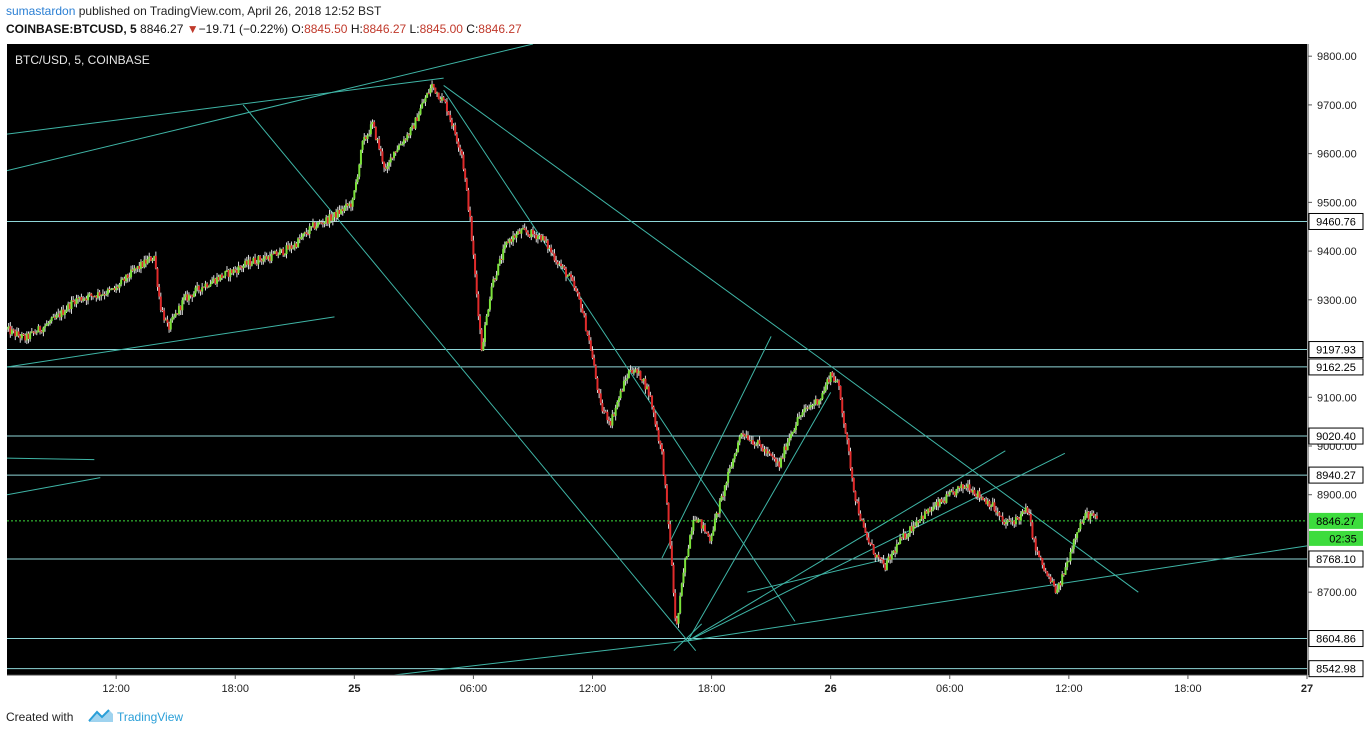 The image size is (1372, 735). What do you see at coordinates (243, 29) in the screenshot?
I see `price-change: −19.71 (−0.22%)` at bounding box center [243, 29].